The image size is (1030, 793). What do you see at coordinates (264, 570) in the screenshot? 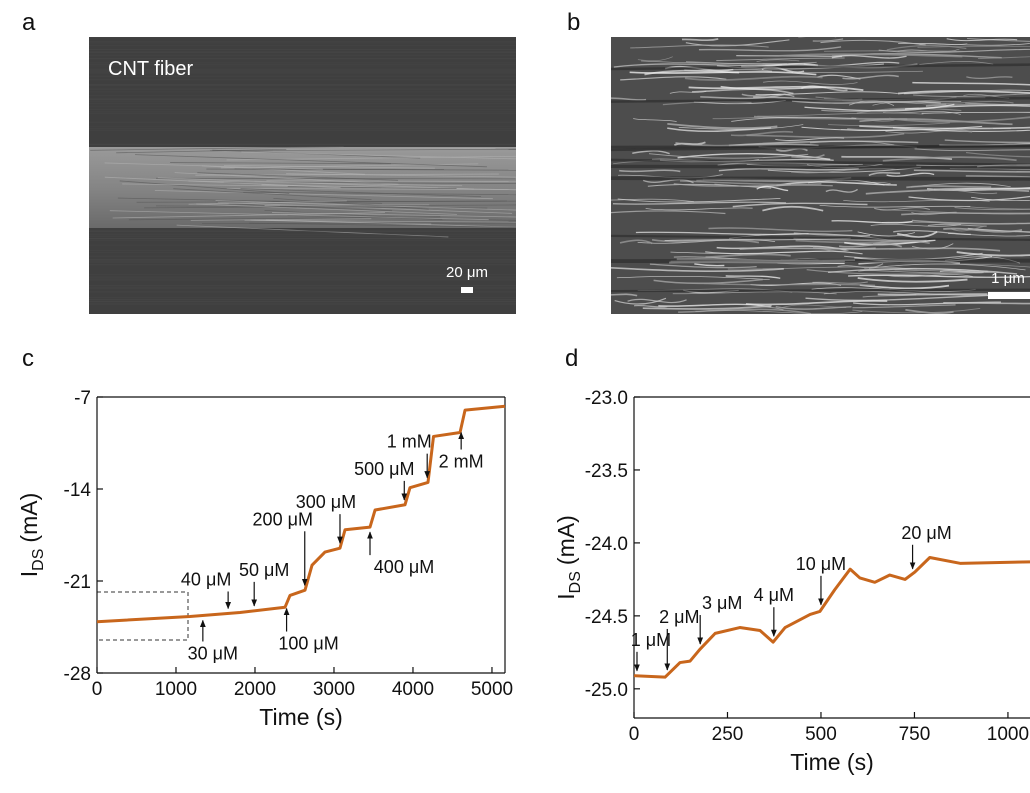
I see `annotation: 50 μM` at bounding box center [264, 570].